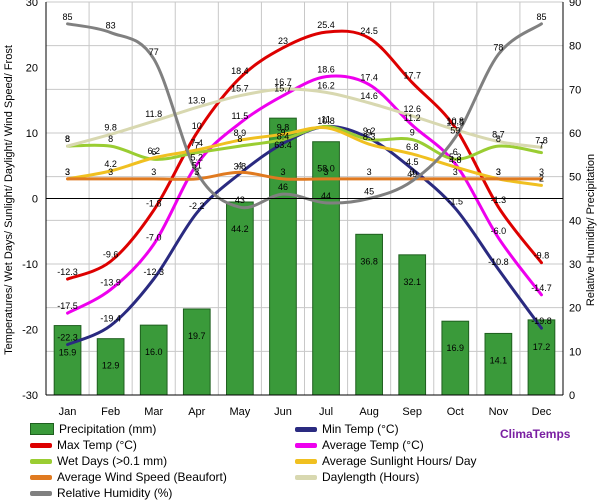  I want to click on min-temp-c-value-label: 9.2, so click(369, 131).